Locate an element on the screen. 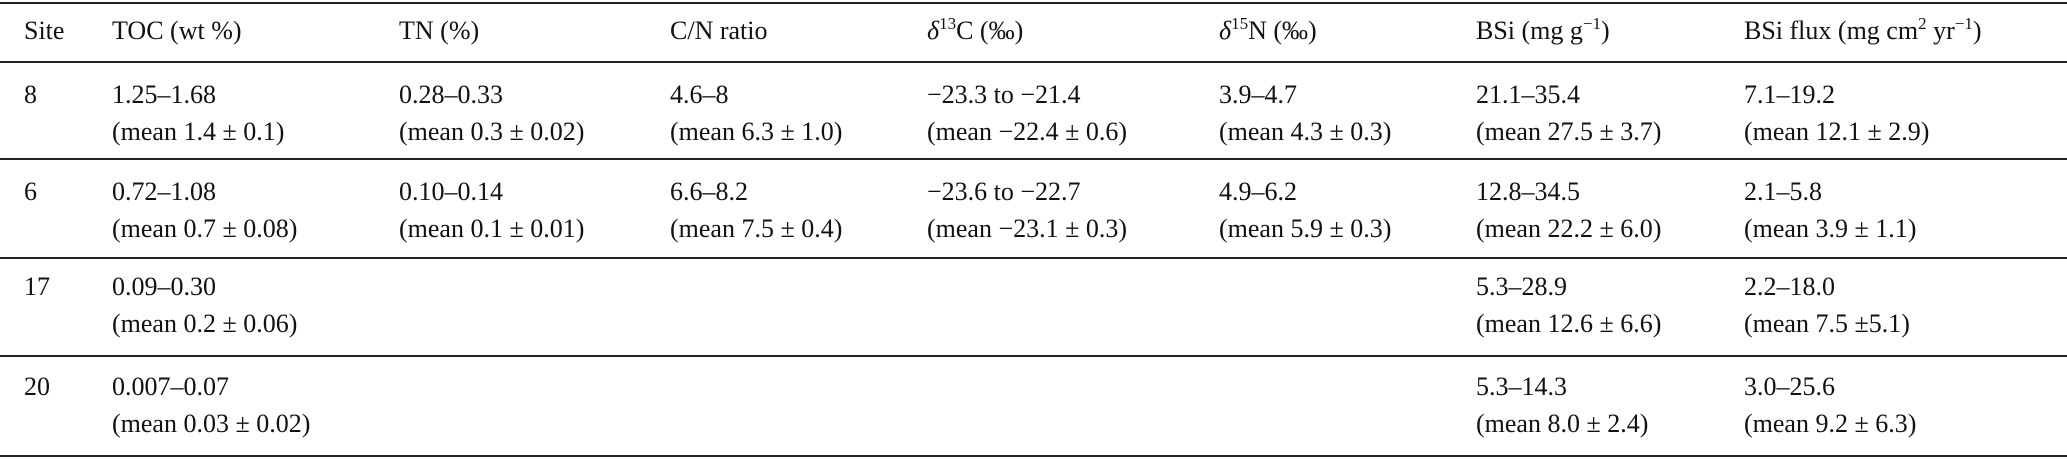 The height and width of the screenshot is (459, 2067). header-text: BSi (mg g is located at coordinates (1529, 30).